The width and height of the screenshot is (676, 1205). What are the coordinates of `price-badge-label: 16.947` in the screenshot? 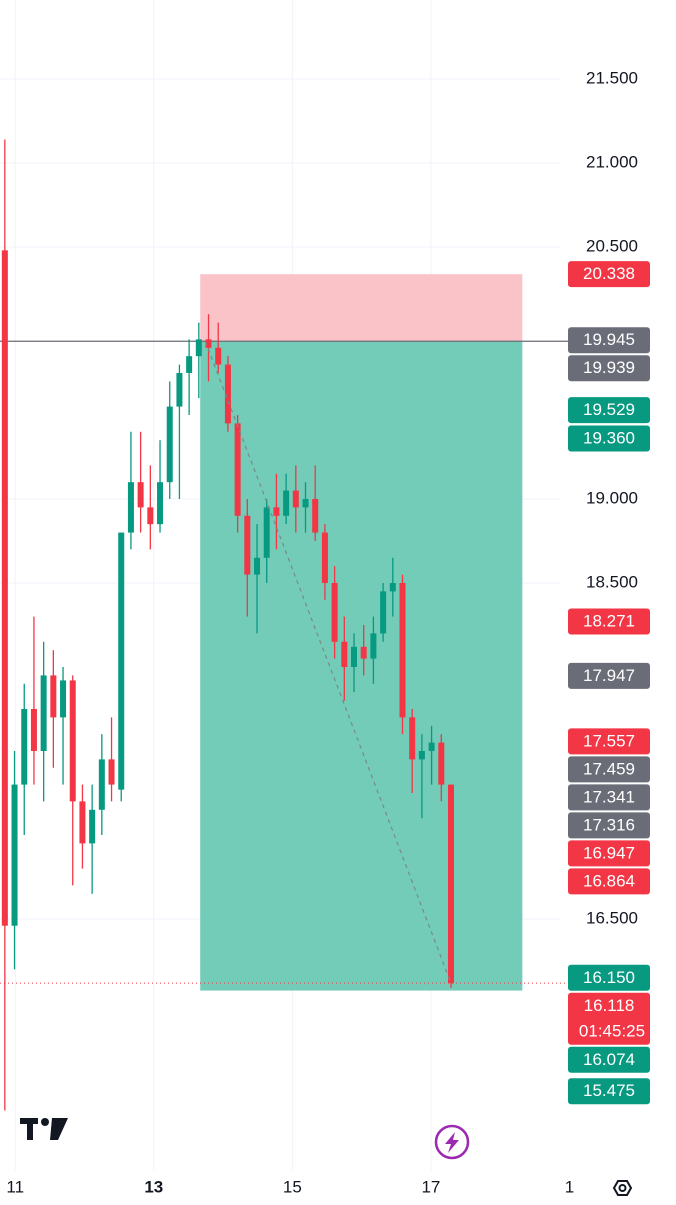 It's located at (609, 852).